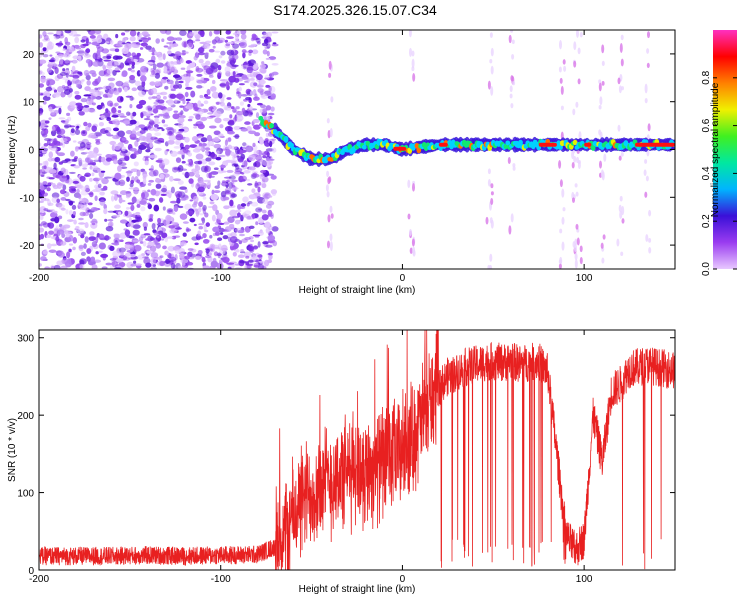 This screenshot has width=750, height=600. I want to click on y-tick-label: 10, so click(29, 103).